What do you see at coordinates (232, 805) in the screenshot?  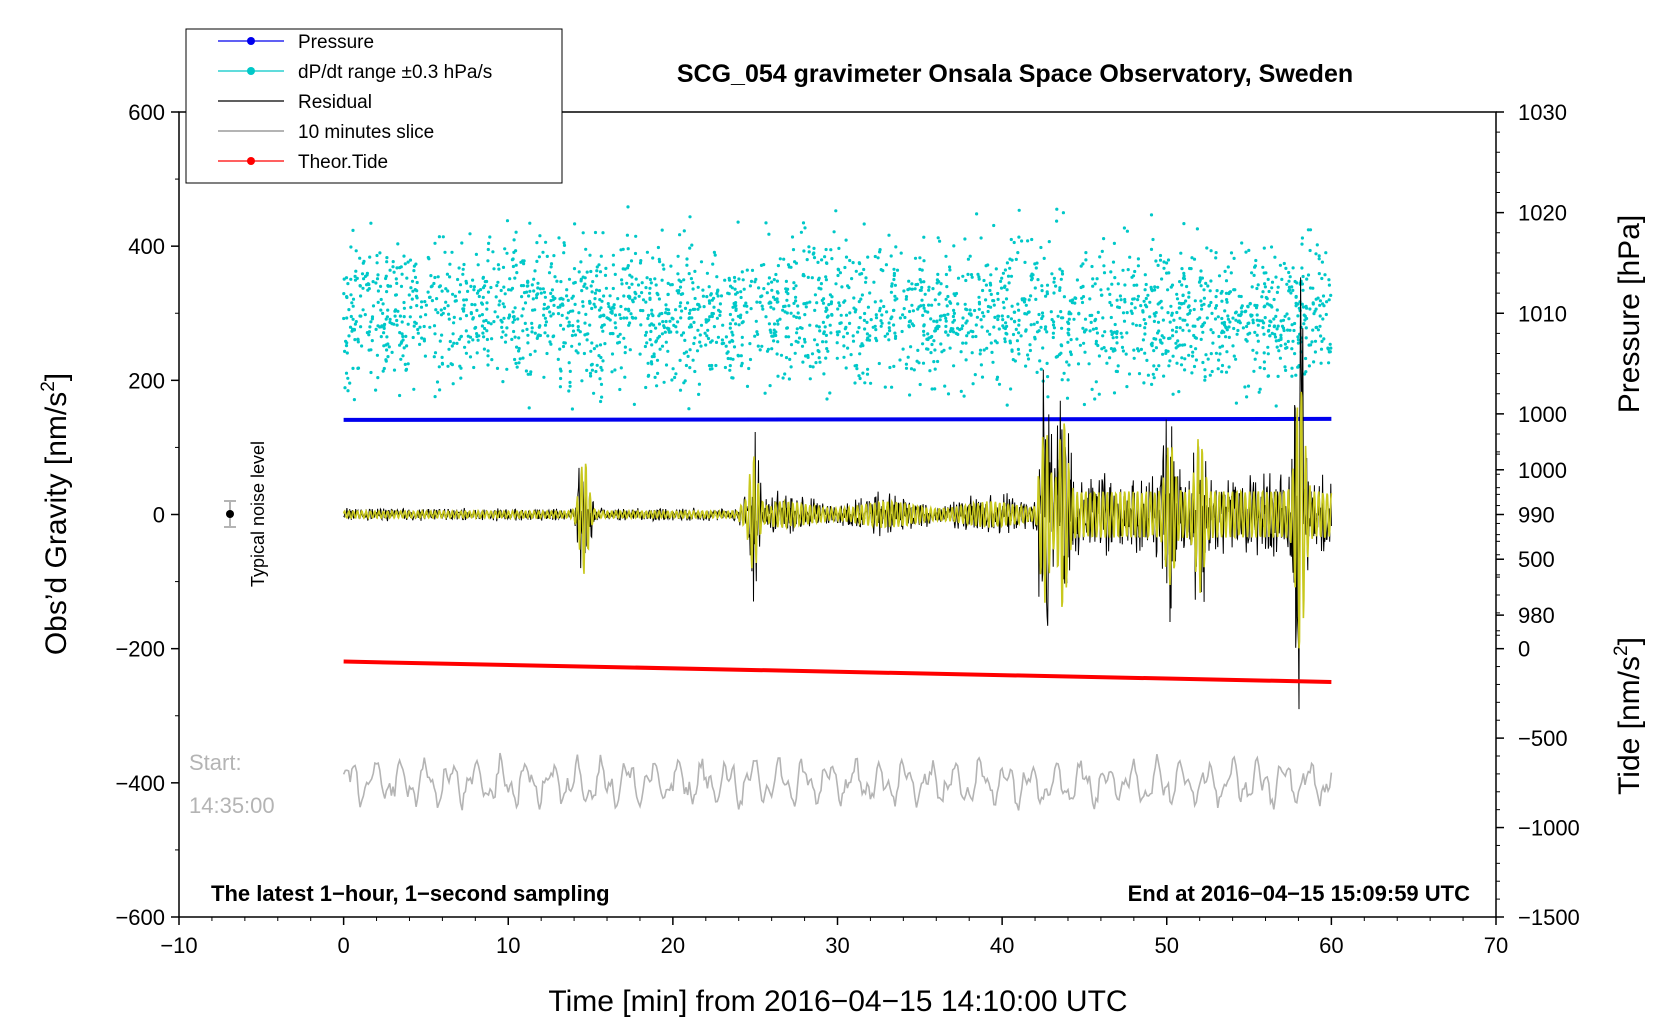 I see `start-time: 14:35:00` at bounding box center [232, 805].